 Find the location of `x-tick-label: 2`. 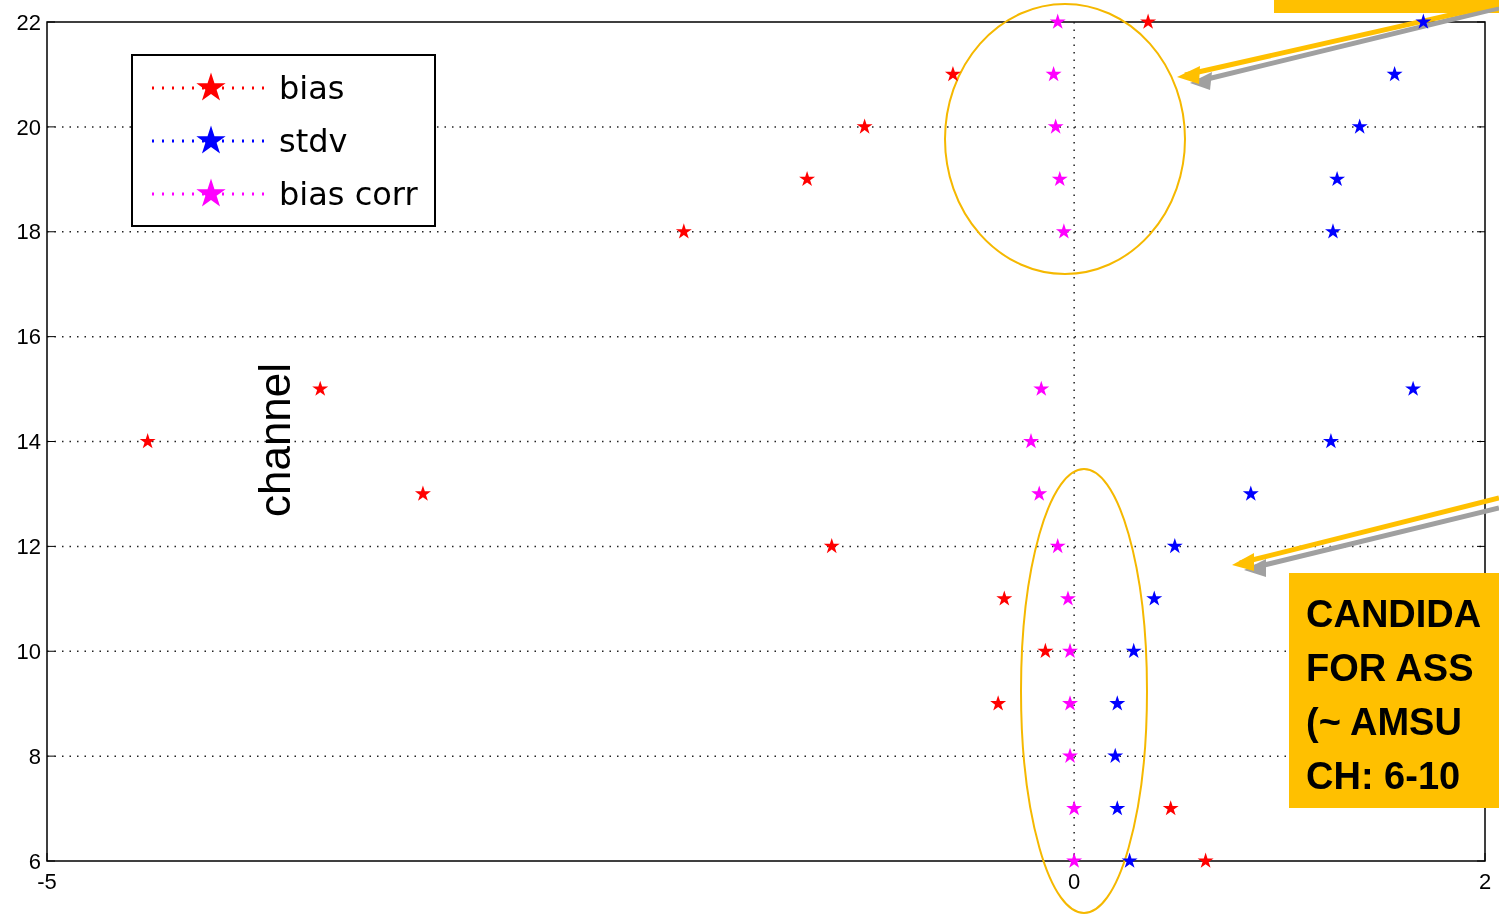

x-tick-label: 2 is located at coordinates (1485, 881).